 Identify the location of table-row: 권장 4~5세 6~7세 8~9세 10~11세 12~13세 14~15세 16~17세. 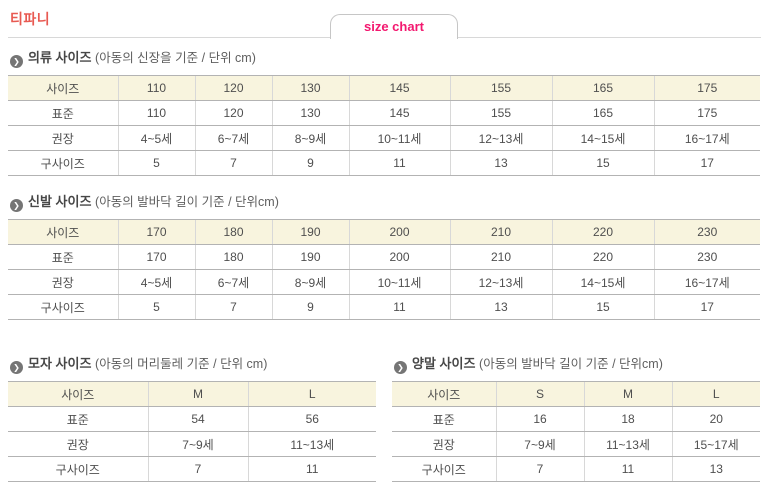
(384, 138).